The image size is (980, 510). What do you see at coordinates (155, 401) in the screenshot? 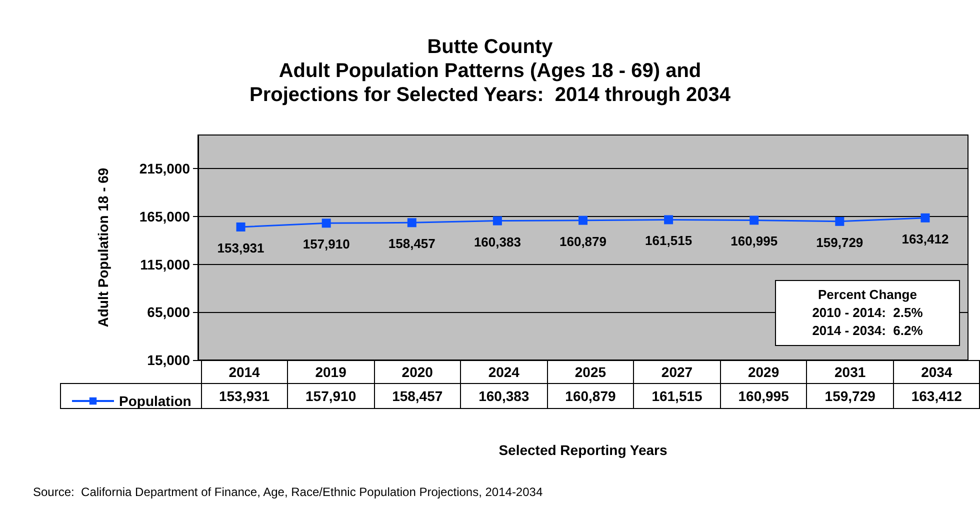
I see `legend-label: Population` at bounding box center [155, 401].